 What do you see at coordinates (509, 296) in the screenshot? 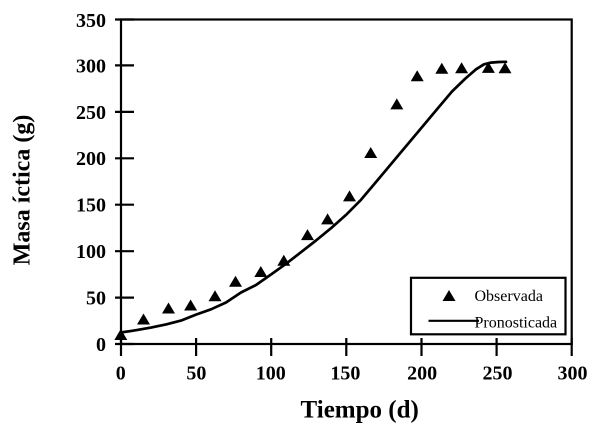
I see `svg-text: Observada` at bounding box center [509, 296].